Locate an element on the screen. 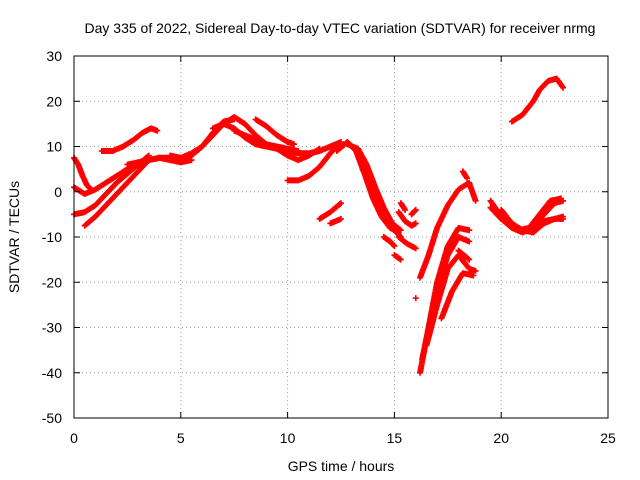  y-tick-label: 20 is located at coordinates (54, 101).